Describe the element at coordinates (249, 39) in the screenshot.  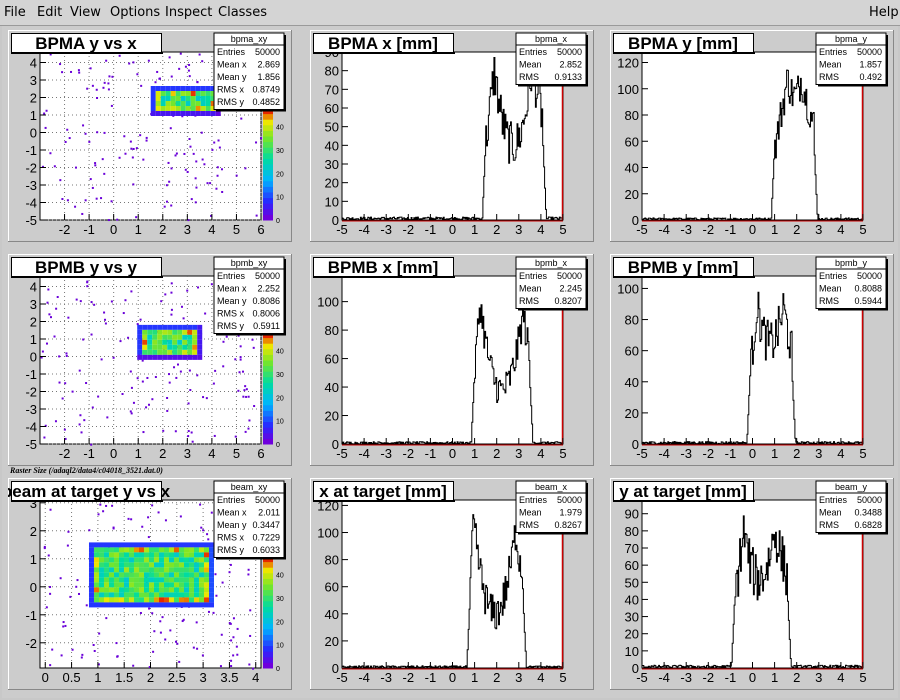
I see `stats-name: bpma_xy` at that location.